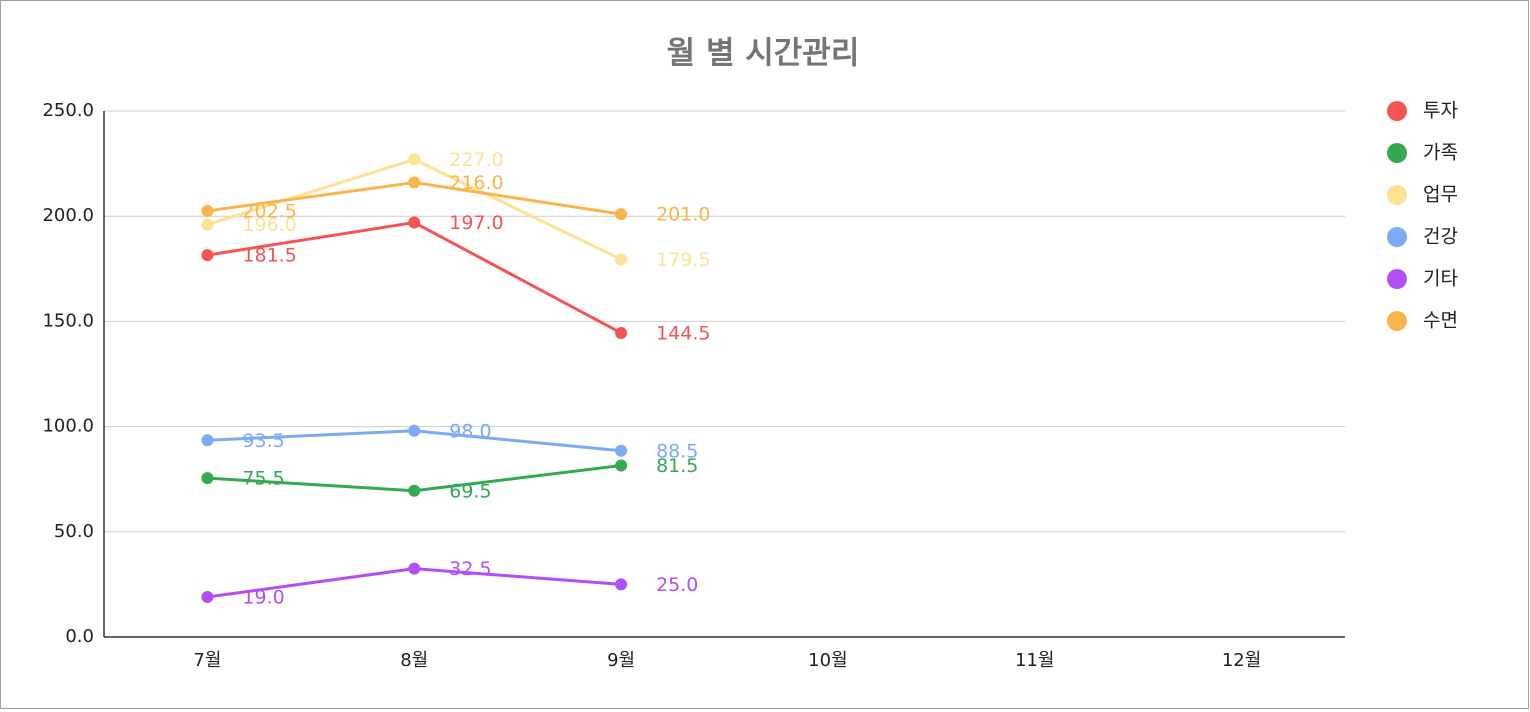 The width and height of the screenshot is (1530, 712). I want to click on y-tick-label: 100.0, so click(68, 426).